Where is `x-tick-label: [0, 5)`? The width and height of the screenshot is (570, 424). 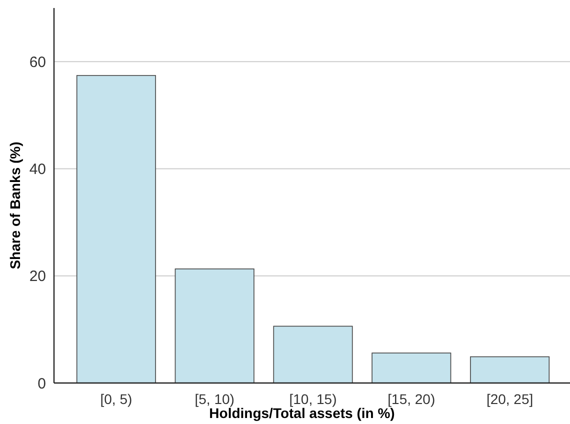
x-tick-label: [0, 5) is located at coordinates (116, 398).